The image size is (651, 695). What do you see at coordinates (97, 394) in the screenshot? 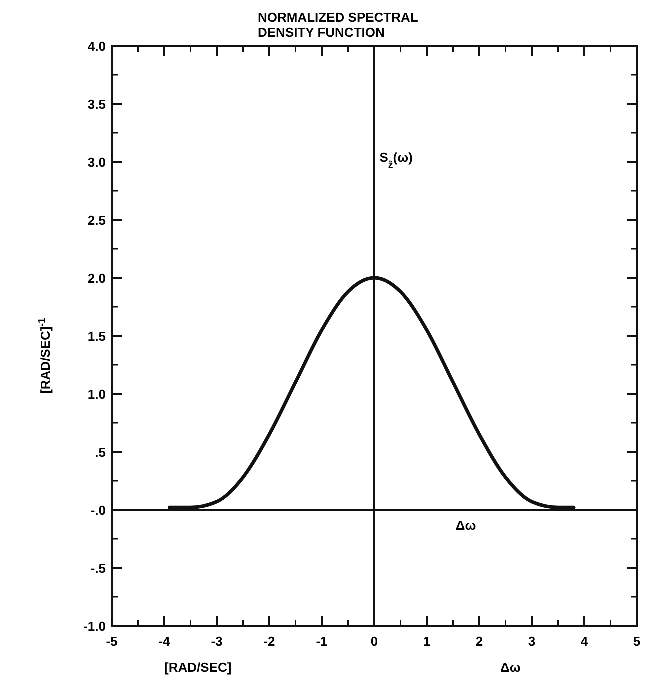
I see `y-tick-label: 1.0` at bounding box center [97, 394].